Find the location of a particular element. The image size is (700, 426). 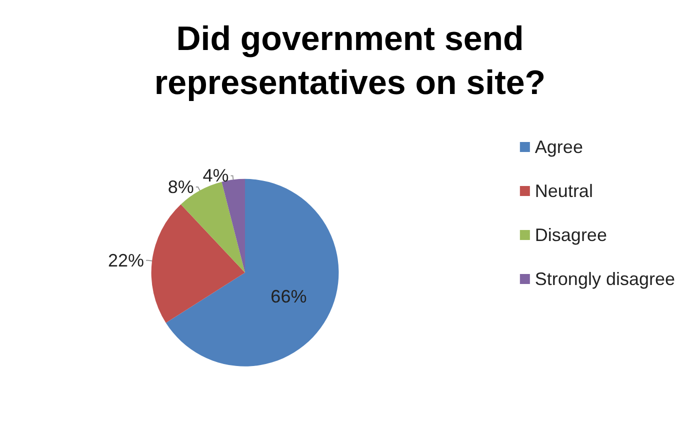

legend-label: Disagree is located at coordinates (570, 235).